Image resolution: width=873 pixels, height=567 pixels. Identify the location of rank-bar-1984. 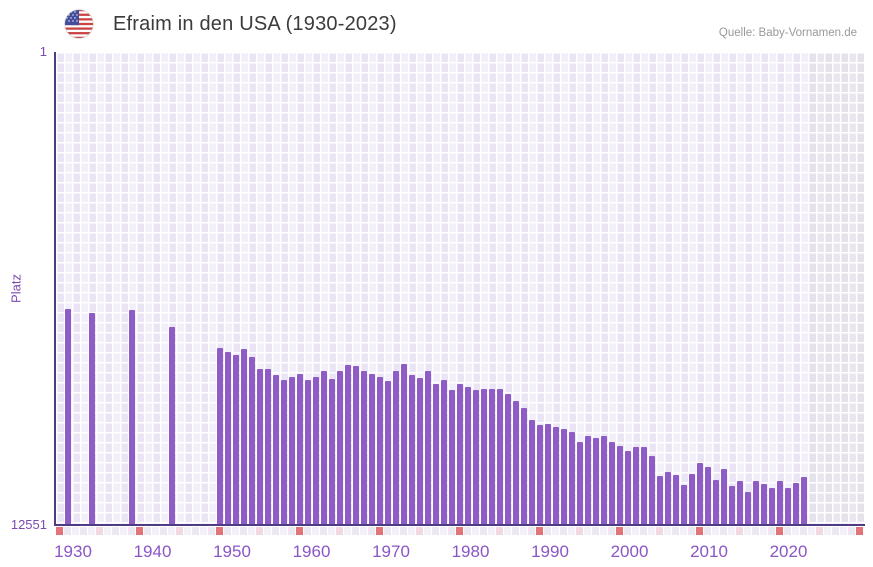
(492, 456).